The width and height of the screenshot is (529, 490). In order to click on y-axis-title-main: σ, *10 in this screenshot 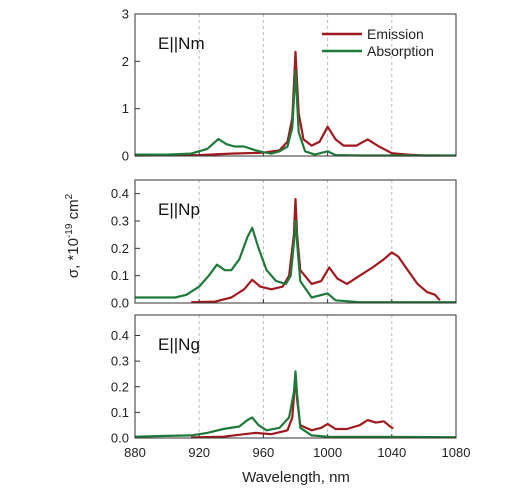, I will do `click(73, 258)`.